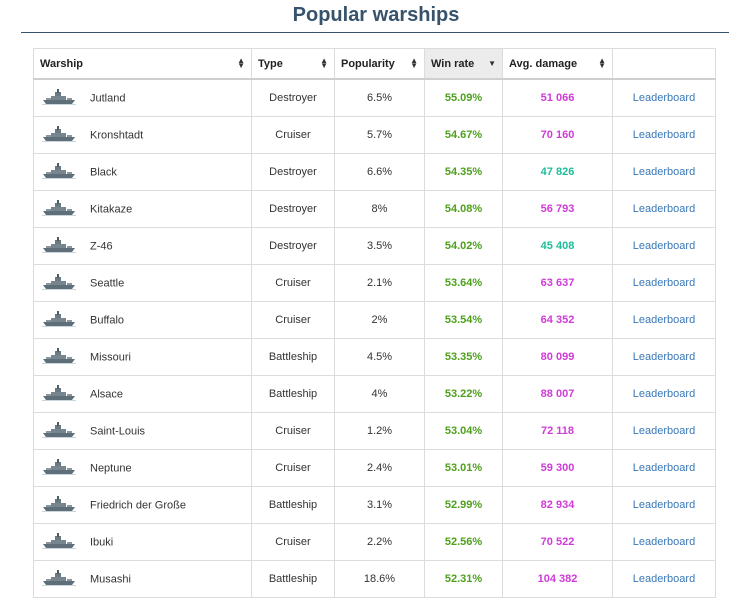 The height and width of the screenshot is (600, 752). I want to click on warship-name: Ibuki, so click(102, 542).